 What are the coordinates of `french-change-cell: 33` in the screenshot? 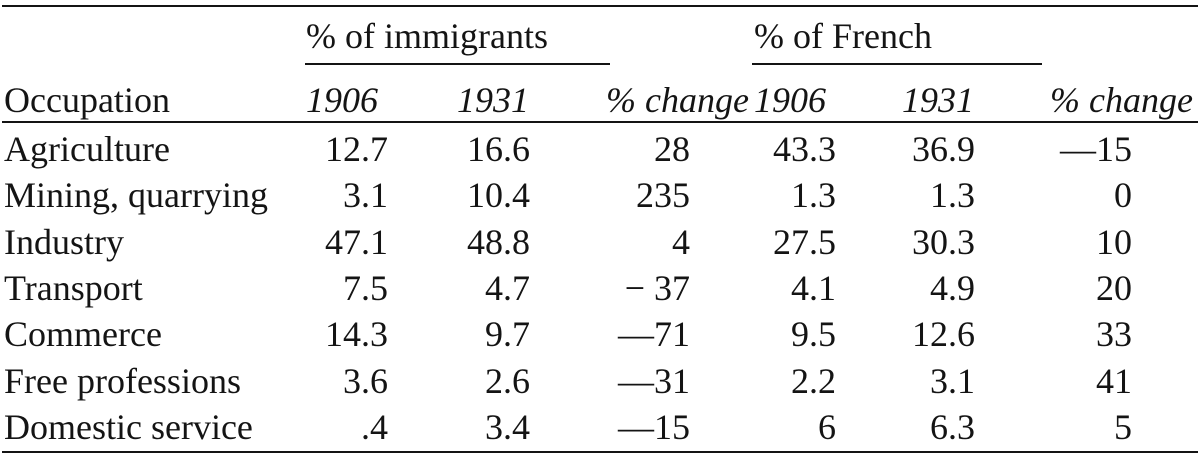 It's located at (1114, 334).